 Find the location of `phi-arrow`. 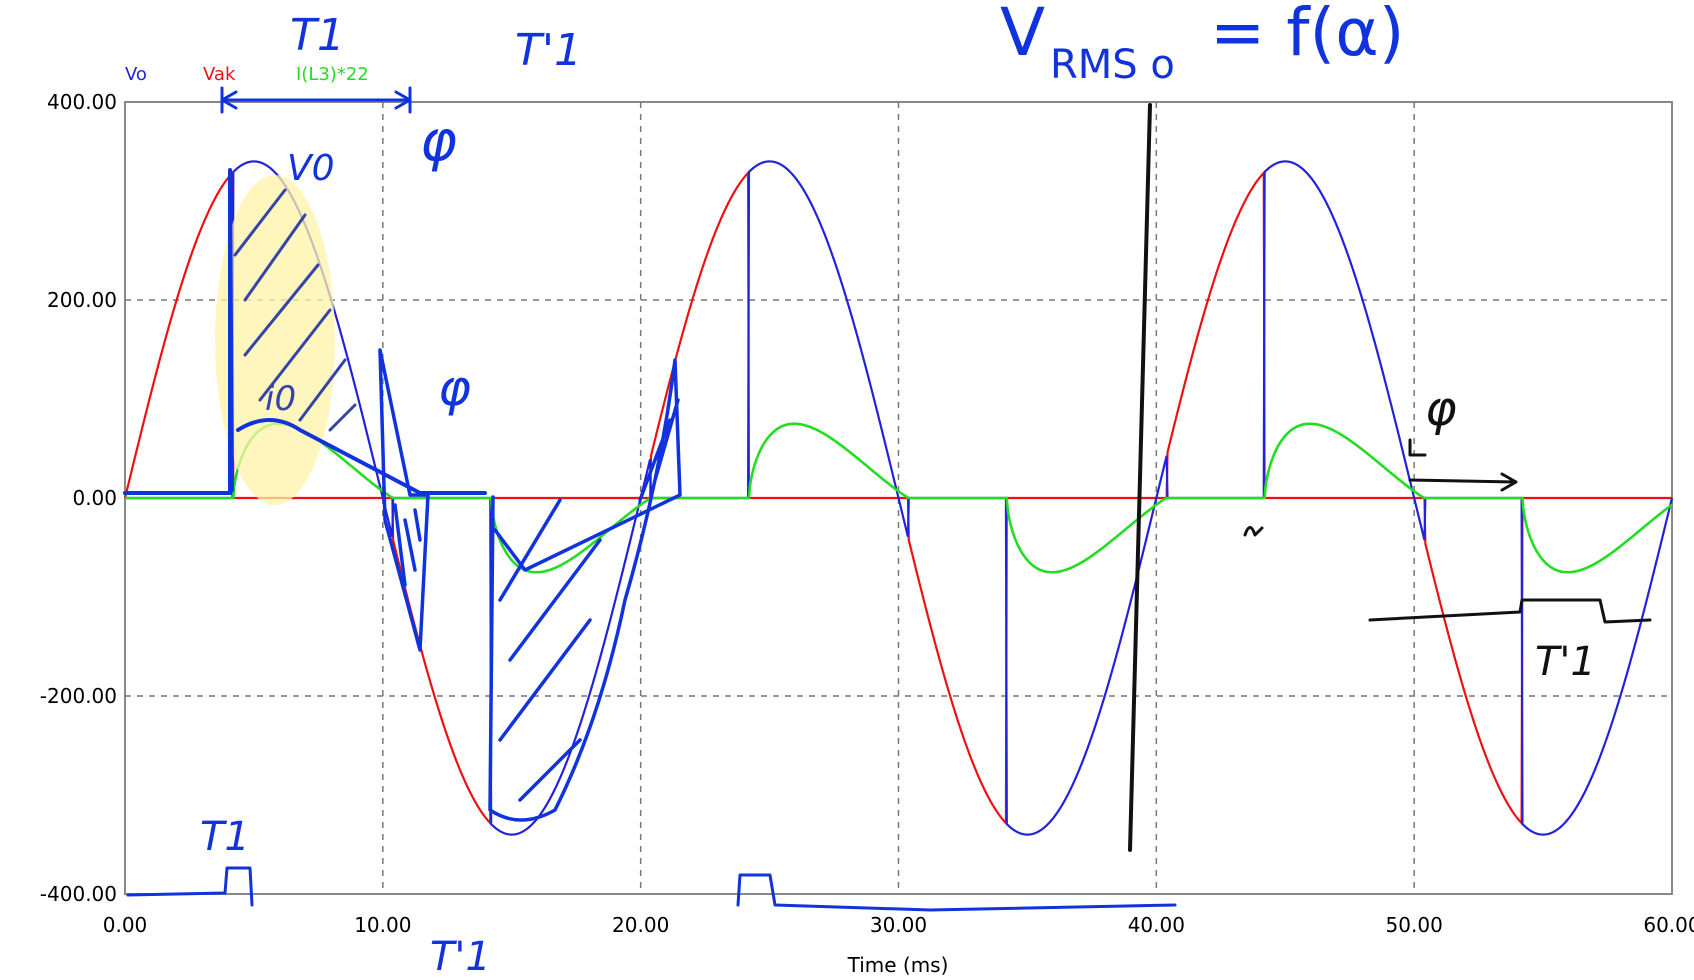

phi-arrow is located at coordinates (1463, 465).